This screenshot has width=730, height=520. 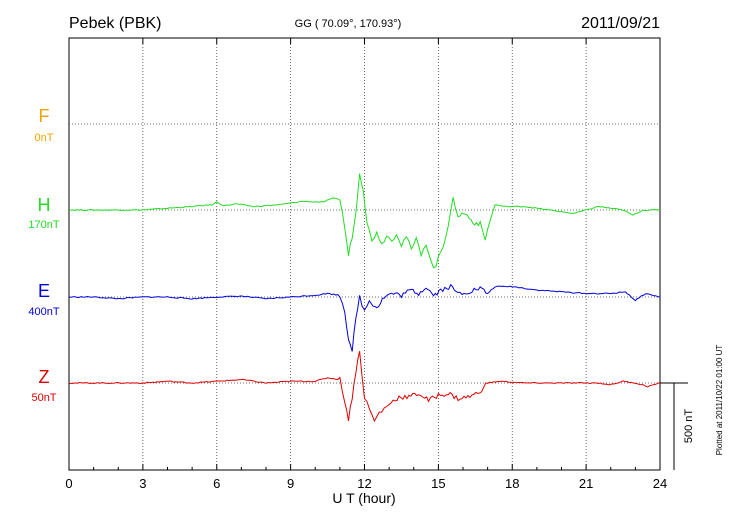 What do you see at coordinates (438, 483) in the screenshot?
I see `x-tick-label: 15` at bounding box center [438, 483].